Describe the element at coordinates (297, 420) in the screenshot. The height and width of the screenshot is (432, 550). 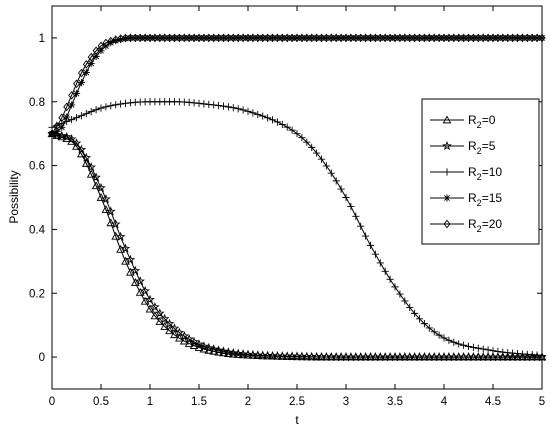
I see `x-axis-label: t` at that location.